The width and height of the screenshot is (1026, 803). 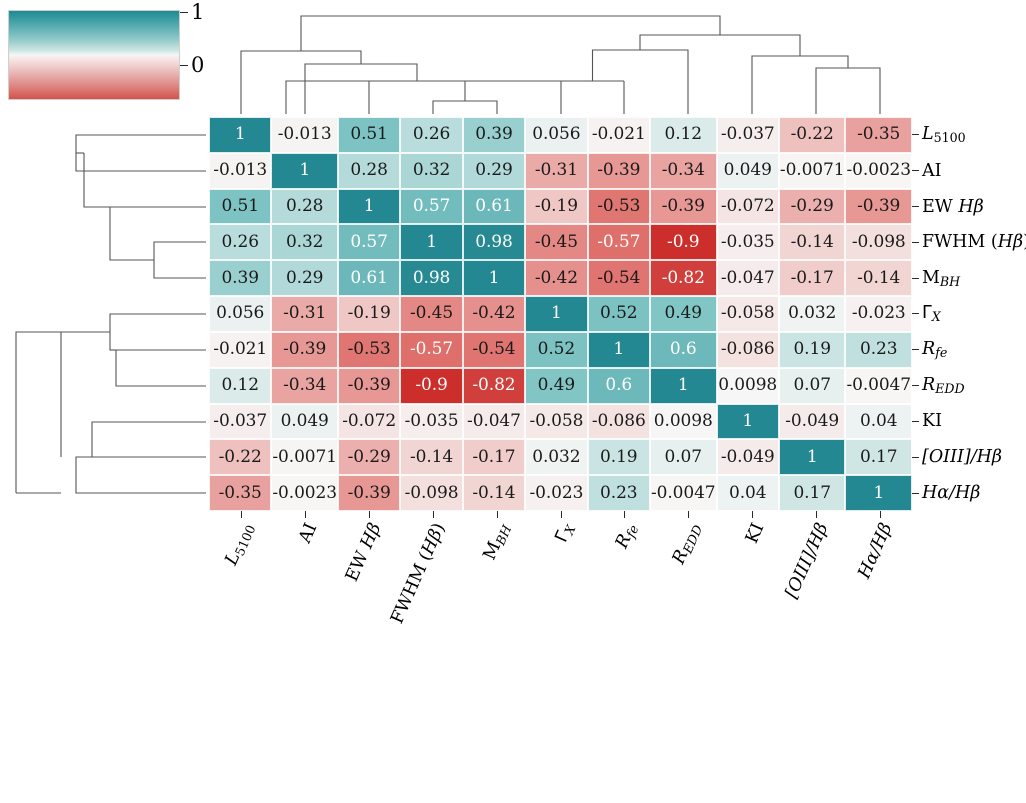 I want to click on row-label-8: REDD, so click(x=938, y=386).